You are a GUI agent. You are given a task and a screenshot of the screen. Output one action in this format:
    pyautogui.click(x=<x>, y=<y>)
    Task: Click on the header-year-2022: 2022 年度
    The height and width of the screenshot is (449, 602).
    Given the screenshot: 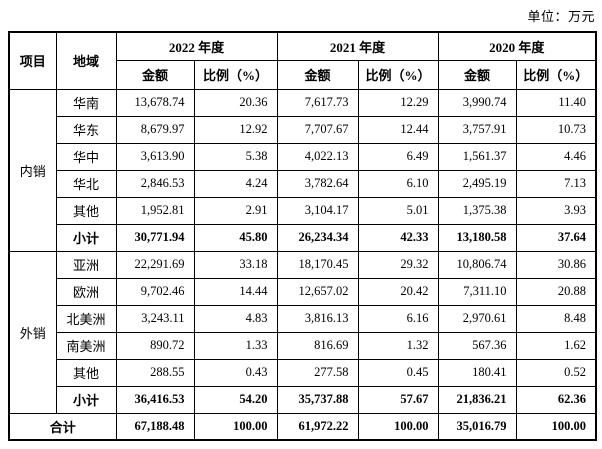 What is the action you would take?
    pyautogui.click(x=196, y=46)
    